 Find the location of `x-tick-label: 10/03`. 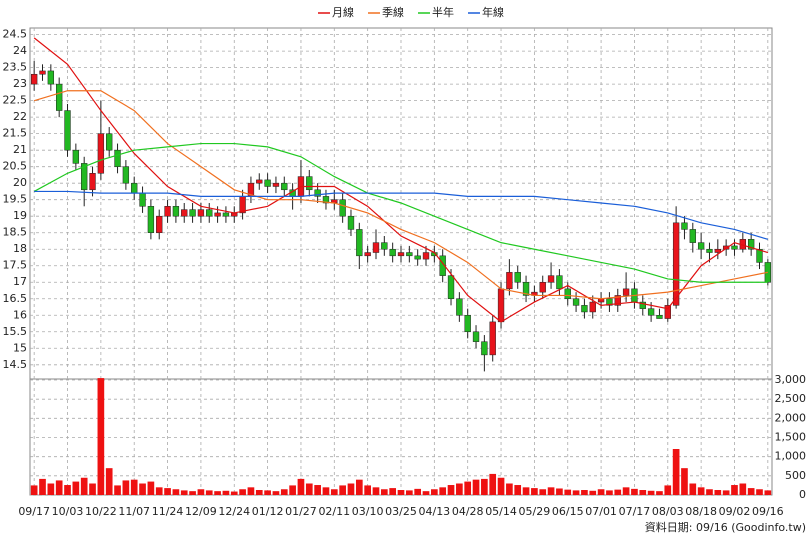

x-tick-label: 10/03 is located at coordinates (68, 511).